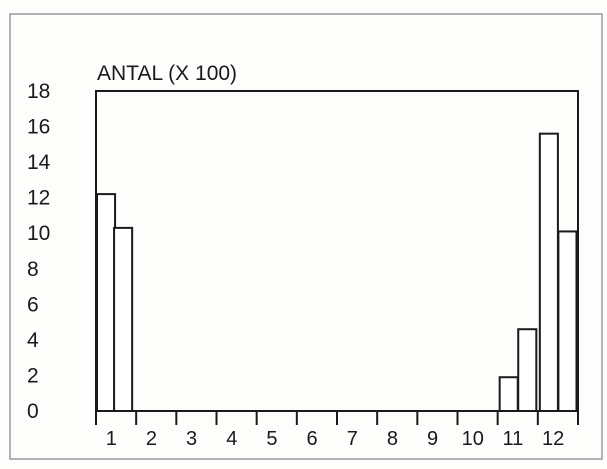  I want to click on y-tick-label: 8, so click(33, 269).